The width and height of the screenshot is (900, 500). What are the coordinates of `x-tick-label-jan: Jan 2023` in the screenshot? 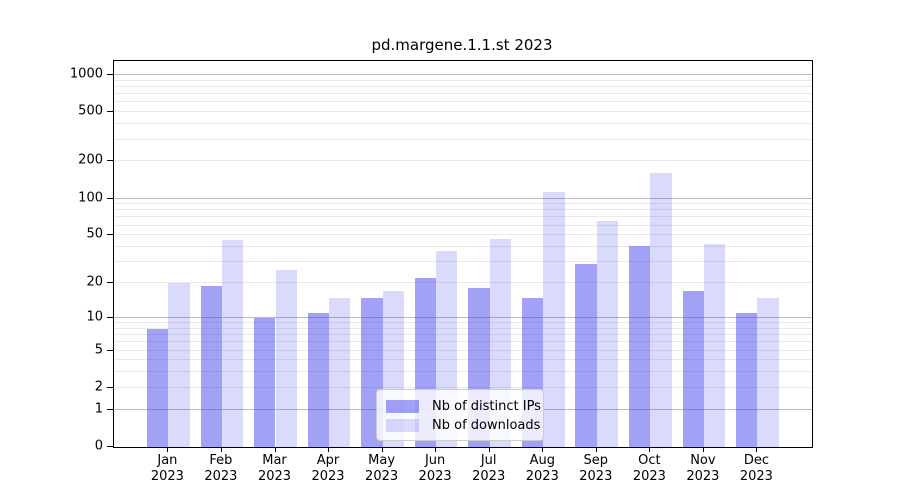 It's located at (167, 468).